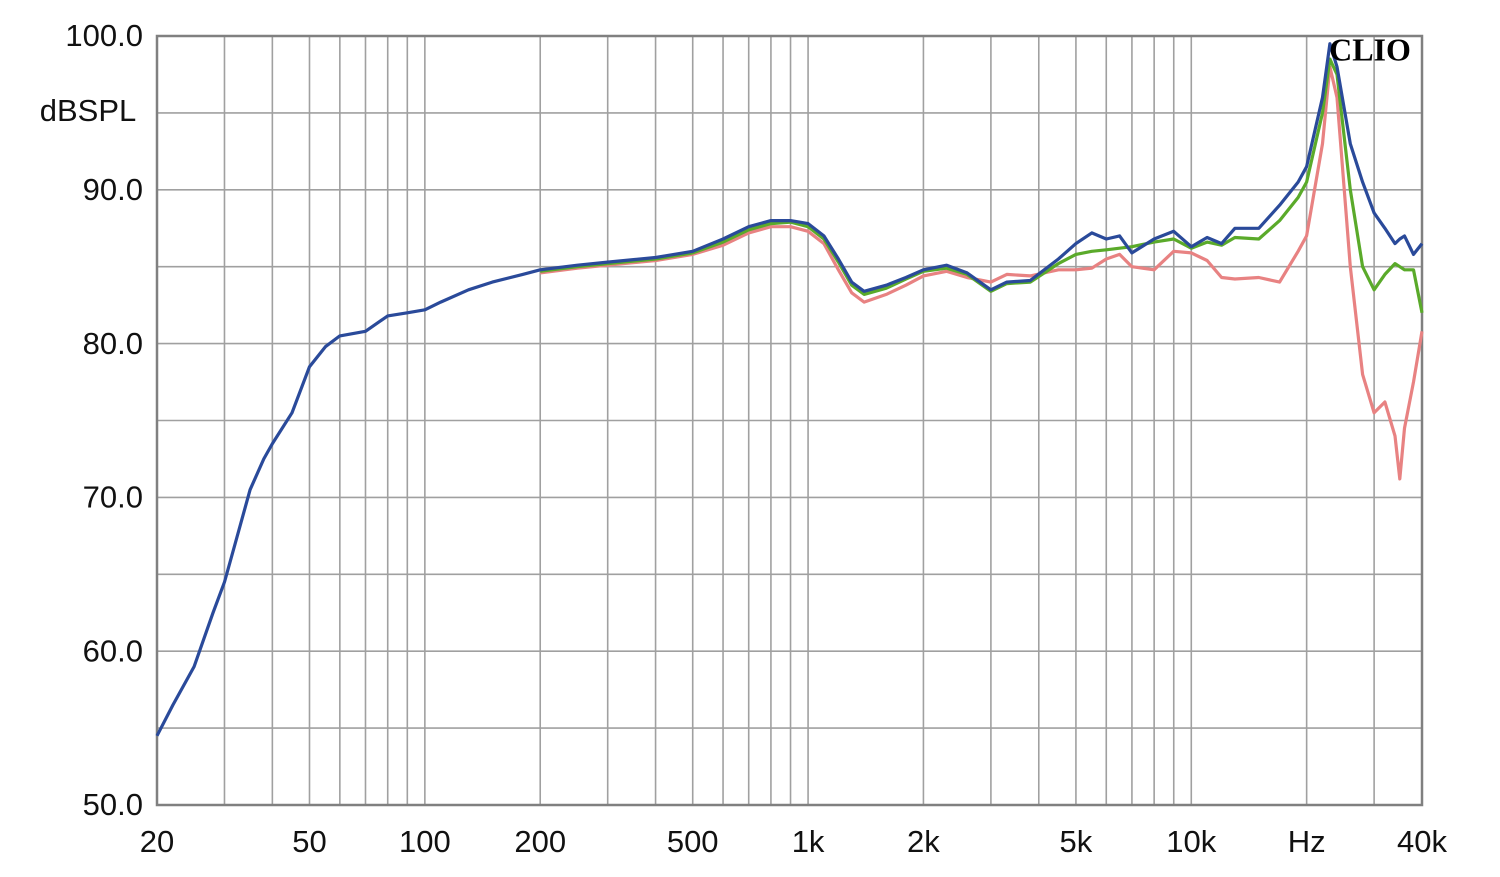  Describe the element at coordinates (808, 841) in the screenshot. I see `x-tick-label: 1k` at that location.